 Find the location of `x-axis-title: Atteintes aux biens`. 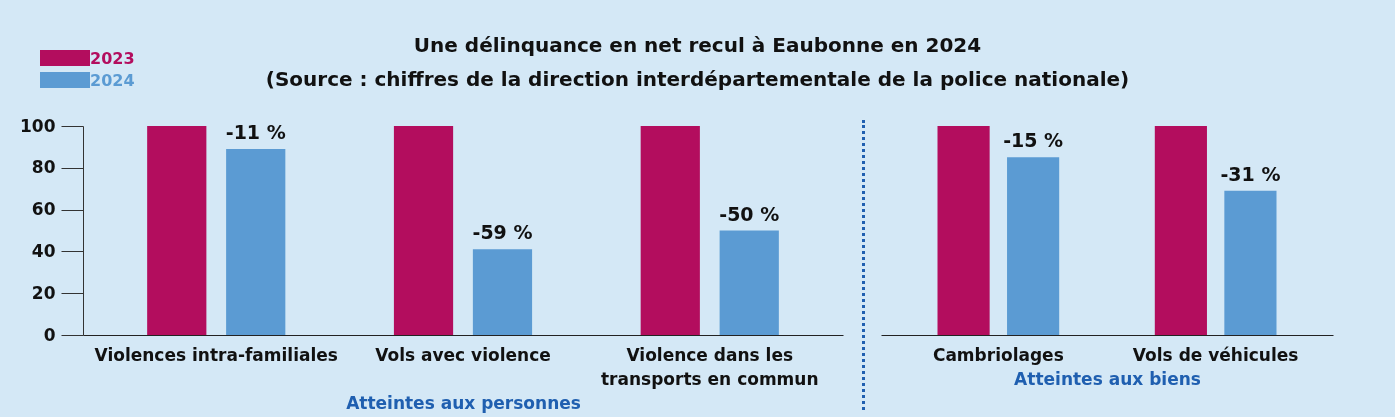

x-axis-title: Atteintes aux biens is located at coordinates (1107, 378).